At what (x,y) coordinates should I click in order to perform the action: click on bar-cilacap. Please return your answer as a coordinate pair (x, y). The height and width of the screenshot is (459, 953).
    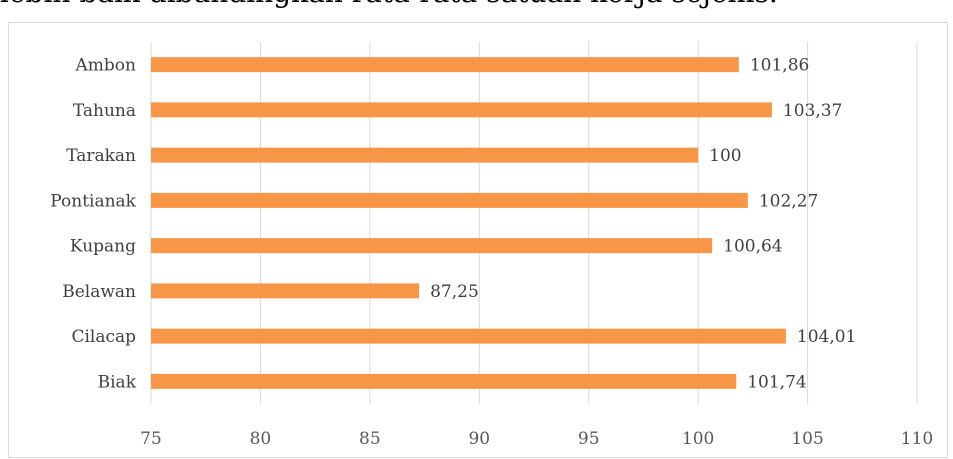
    Looking at the image, I should click on (468, 336).